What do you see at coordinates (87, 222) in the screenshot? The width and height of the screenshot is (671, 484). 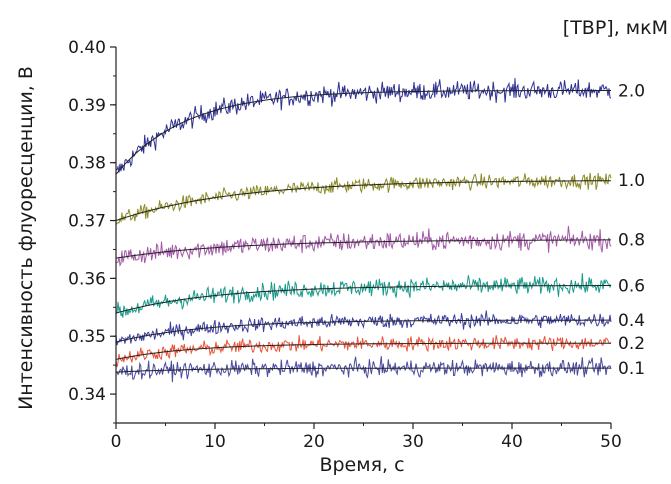 I see `y-tick-label: 0.37` at bounding box center [87, 222].